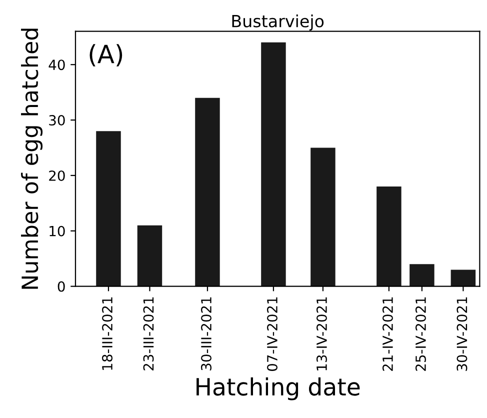 This screenshot has height=418, width=487. I want to click on y-tick-label: 20, so click(57, 175).